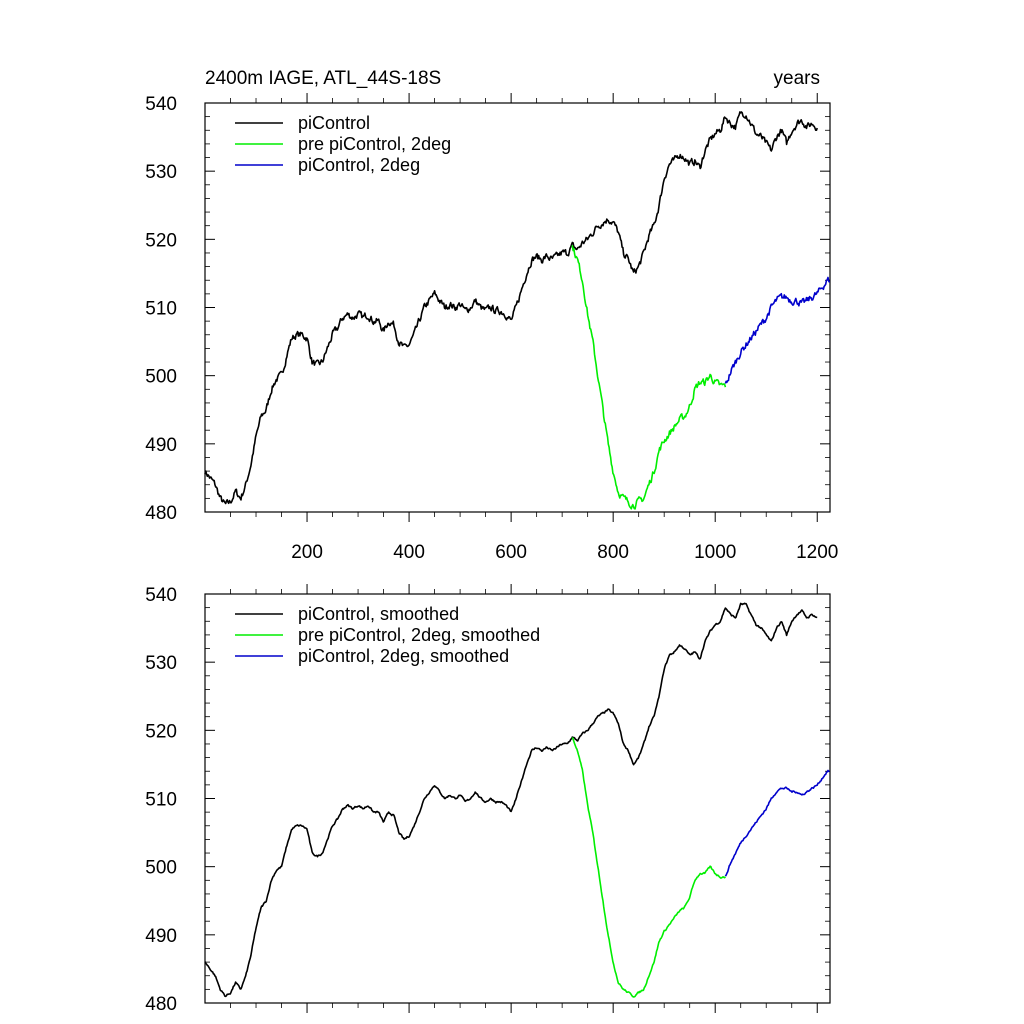  Describe the element at coordinates (374, 144) in the screenshot. I see `legend-label-1: pre piControl, 2deg` at that location.